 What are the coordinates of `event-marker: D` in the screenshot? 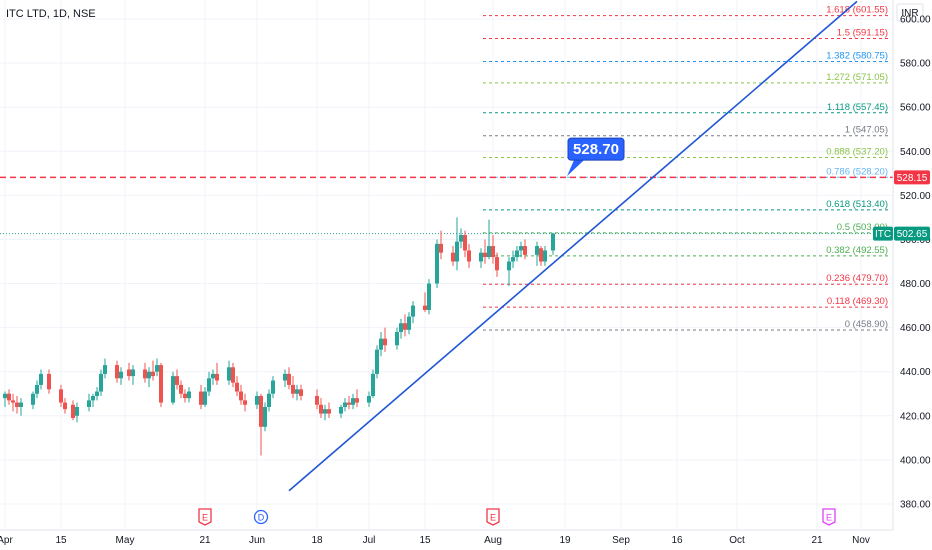 It's located at (261, 517).